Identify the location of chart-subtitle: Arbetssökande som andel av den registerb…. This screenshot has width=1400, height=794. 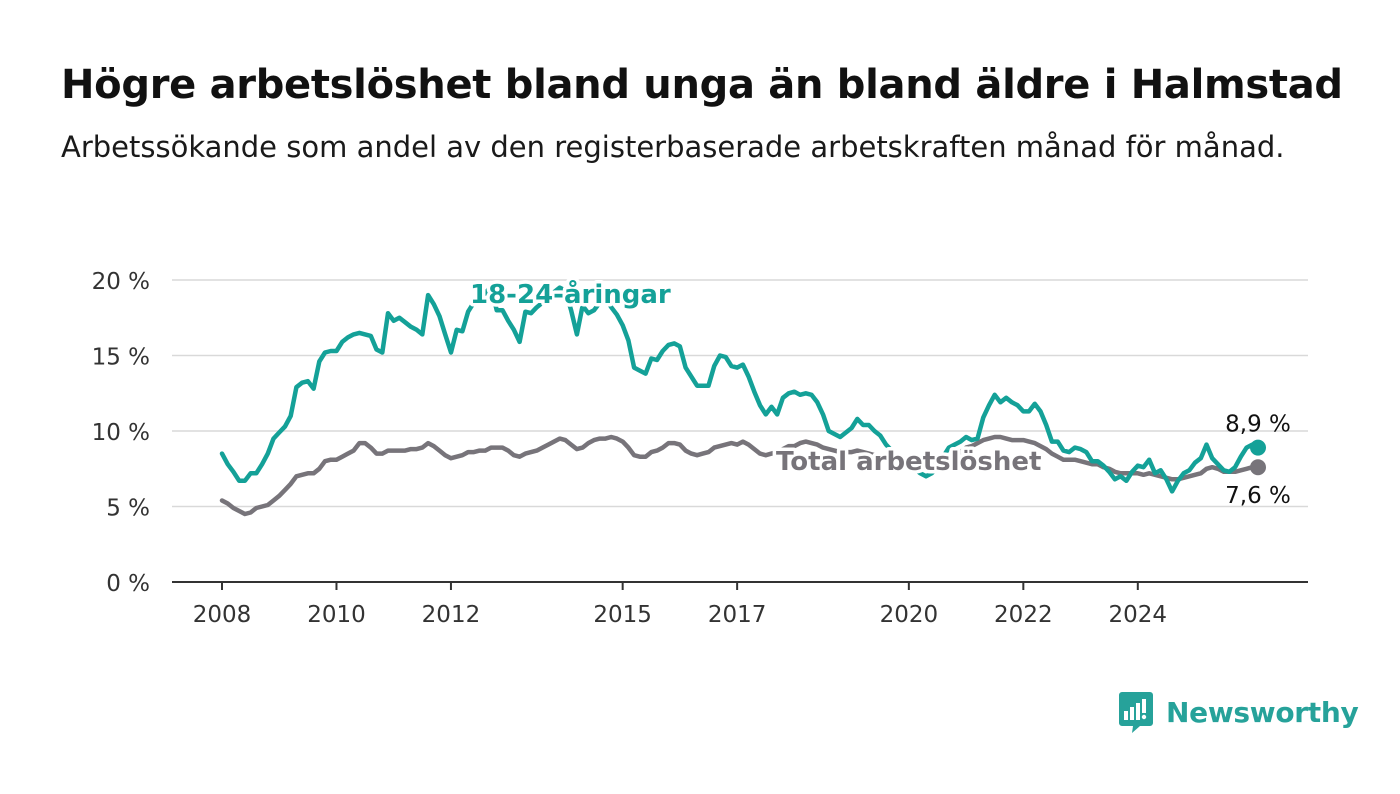
(673, 147).